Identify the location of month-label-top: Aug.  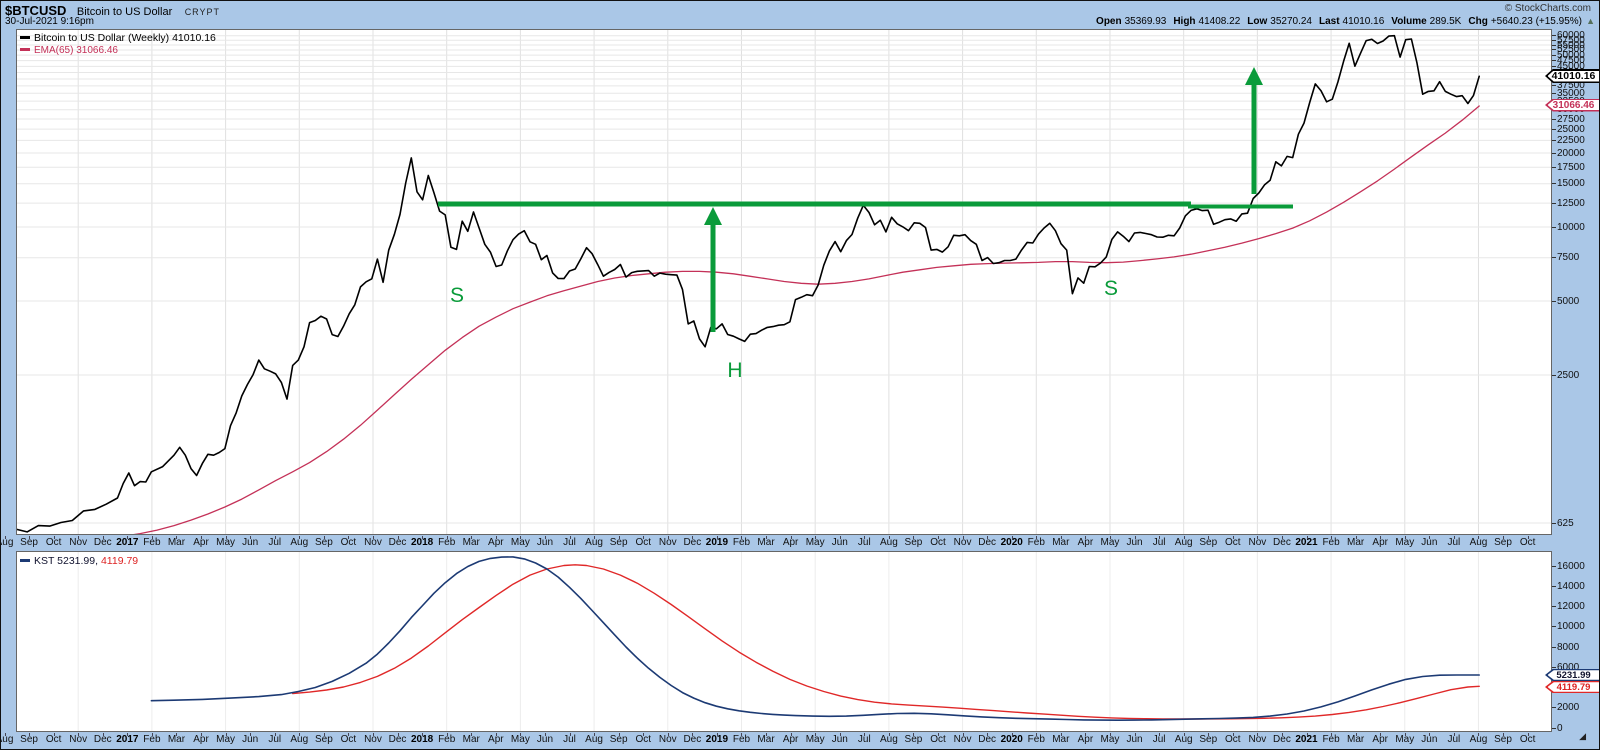
(888, 542).